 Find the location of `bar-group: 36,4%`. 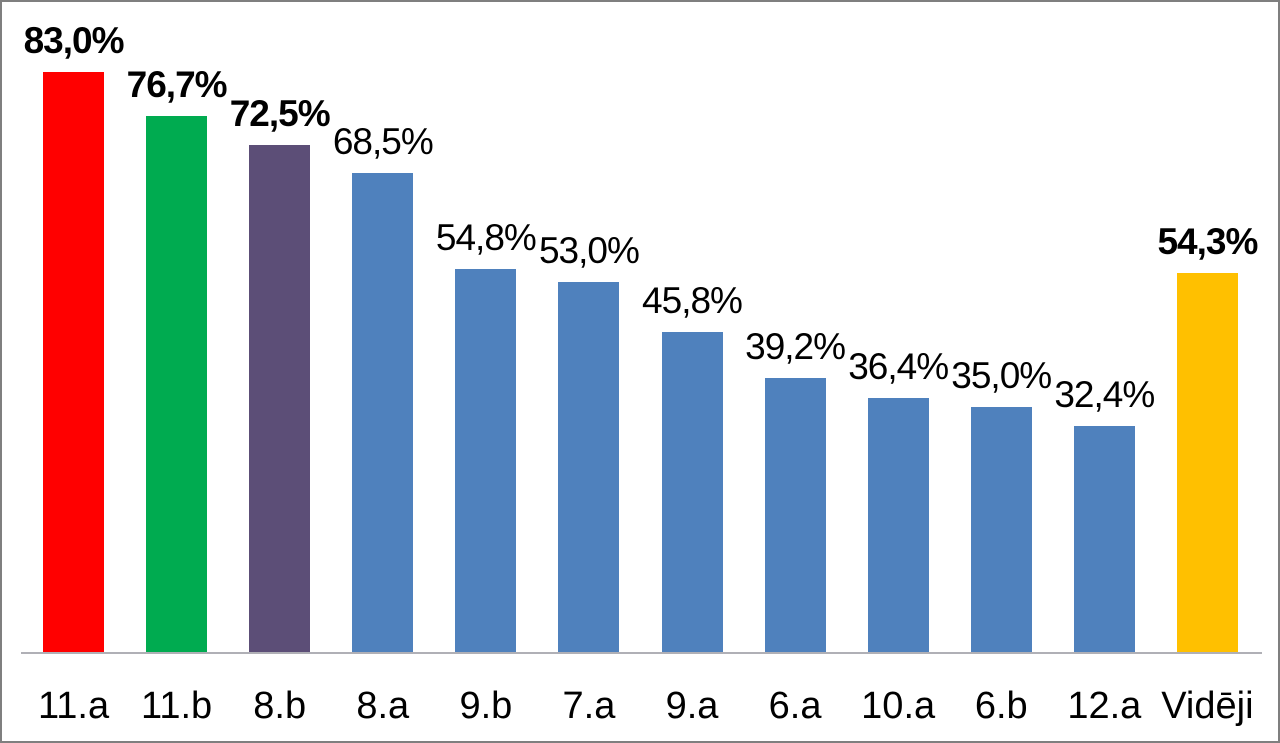

bar-group: 36,4% is located at coordinates (898, 327).